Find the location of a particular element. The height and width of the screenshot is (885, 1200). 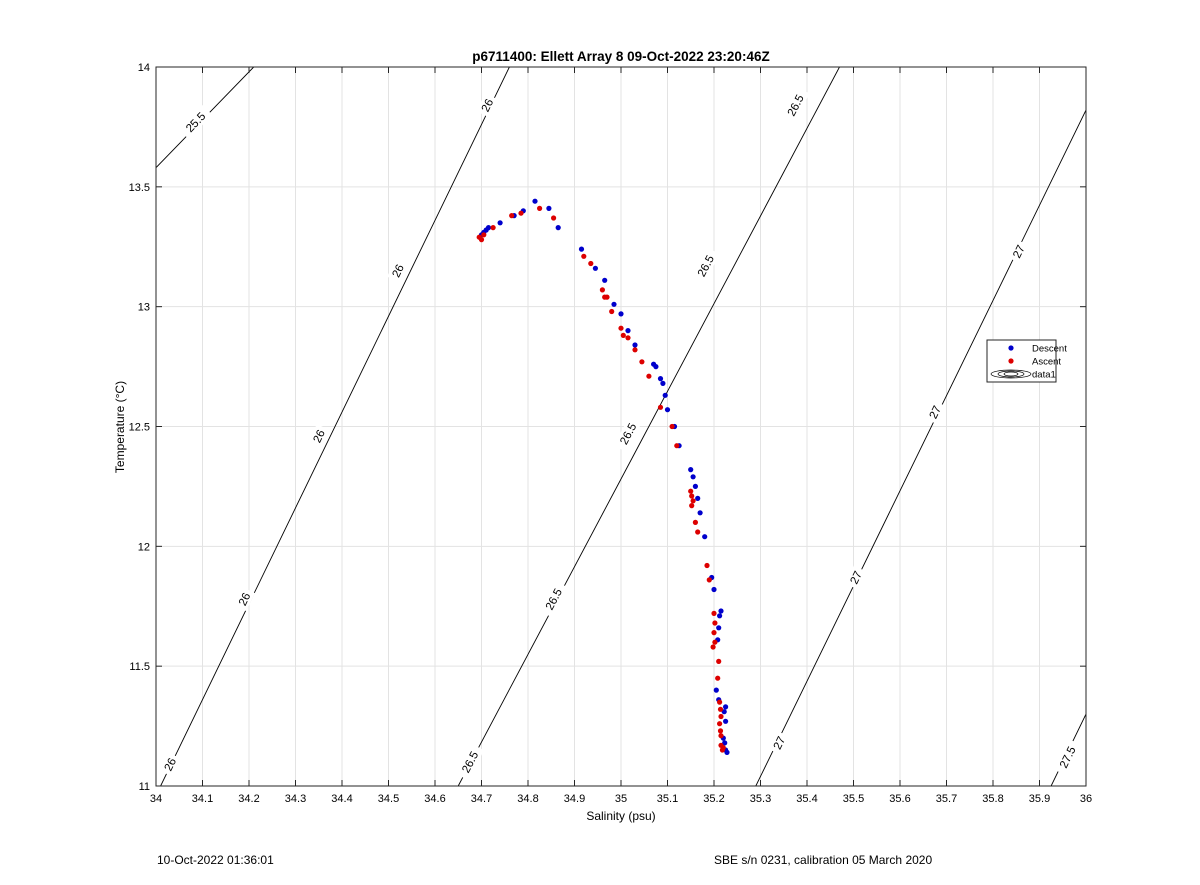

x-tick-label: 35.1 is located at coordinates (667, 799).